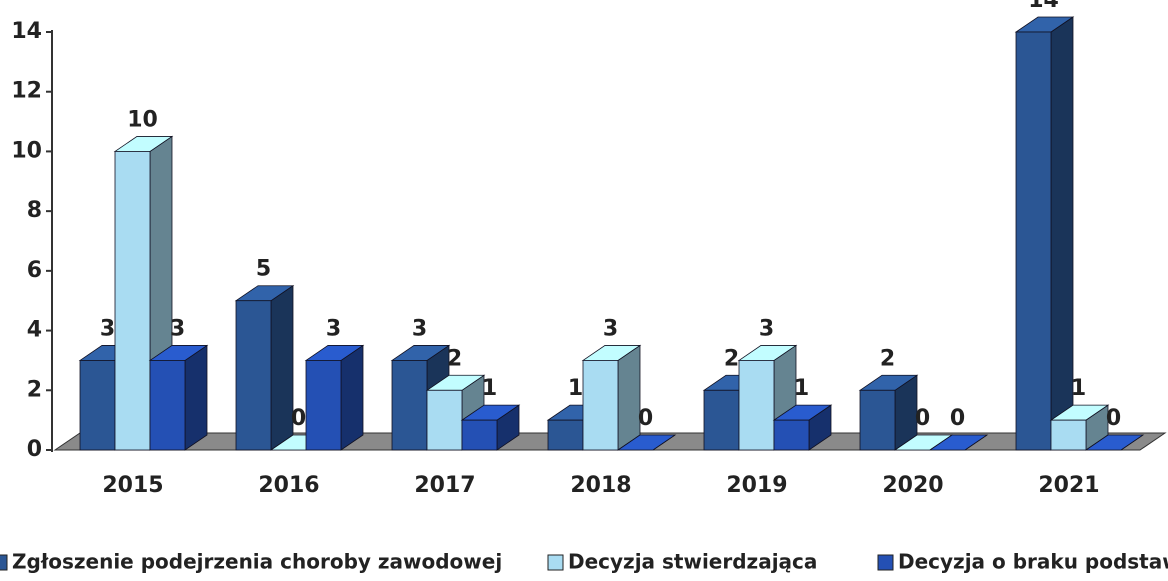 The height and width of the screenshot is (581, 1168). I want to click on x-tick-label: 2017, so click(444, 485).